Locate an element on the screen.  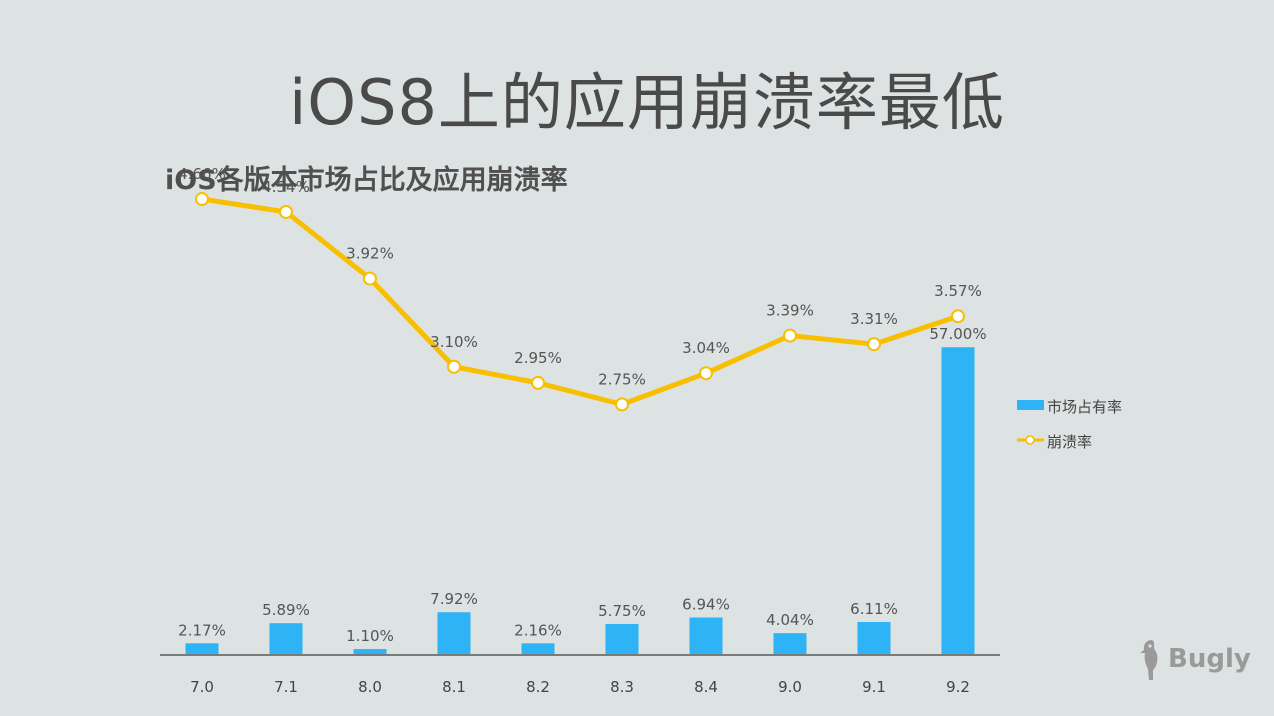
crash-point-8.0 is located at coordinates (370, 278).